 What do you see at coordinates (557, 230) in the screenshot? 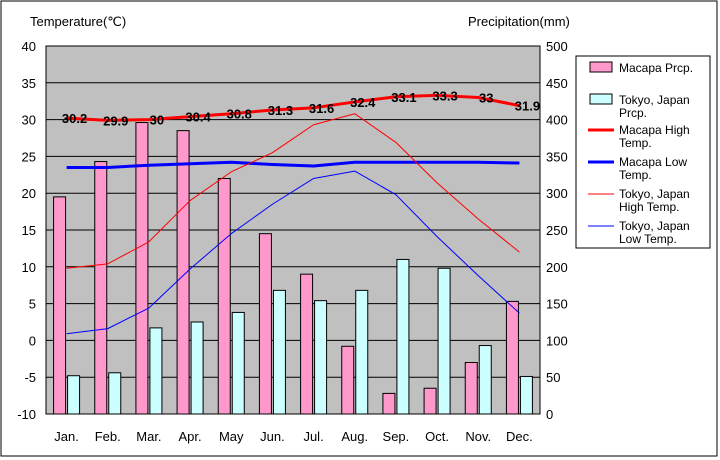
I see `right-tick-label: 250` at bounding box center [557, 230].